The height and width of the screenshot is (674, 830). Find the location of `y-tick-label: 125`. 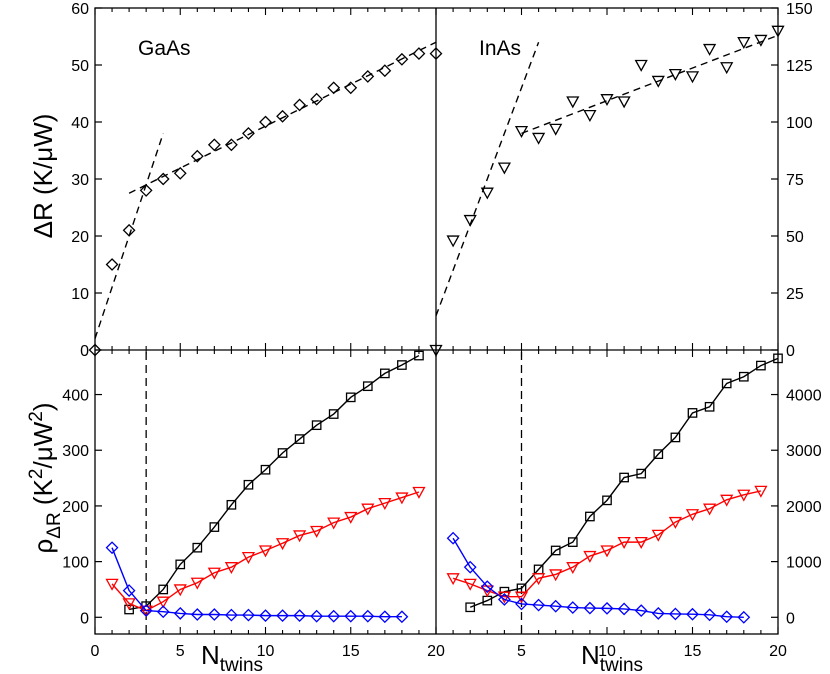

y-tick-label: 125 is located at coordinates (799, 66).